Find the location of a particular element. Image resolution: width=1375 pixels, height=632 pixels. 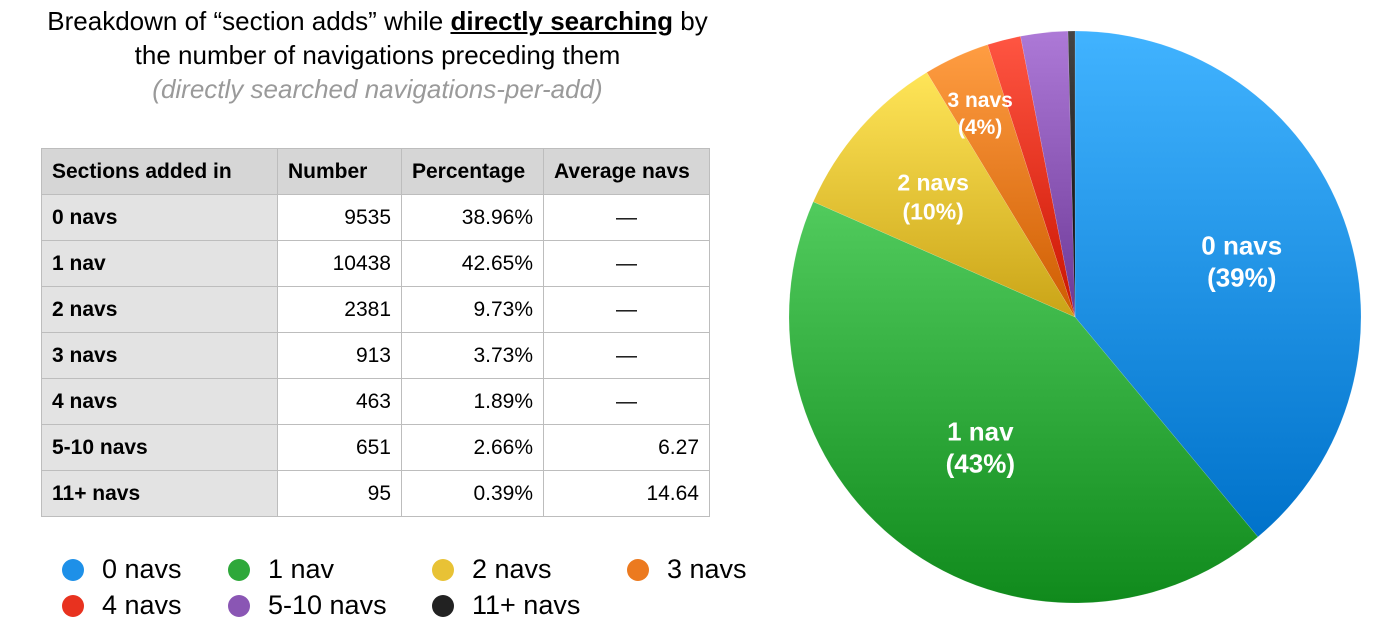

pie-slice-11-navs is located at coordinates (1071, 174).